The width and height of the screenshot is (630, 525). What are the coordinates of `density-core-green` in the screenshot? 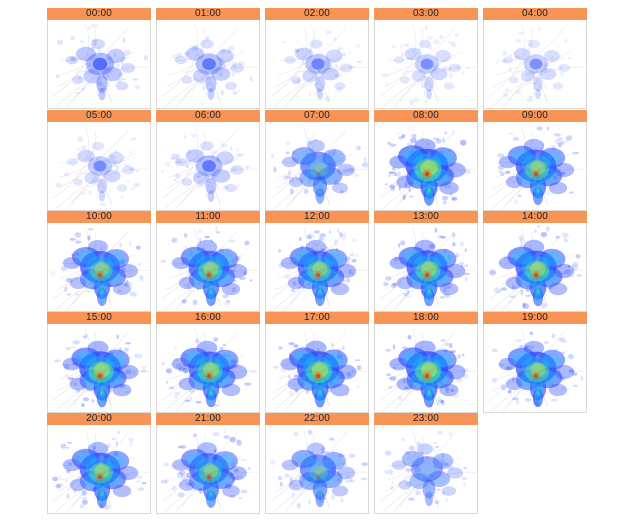 It's located at (319, 271).